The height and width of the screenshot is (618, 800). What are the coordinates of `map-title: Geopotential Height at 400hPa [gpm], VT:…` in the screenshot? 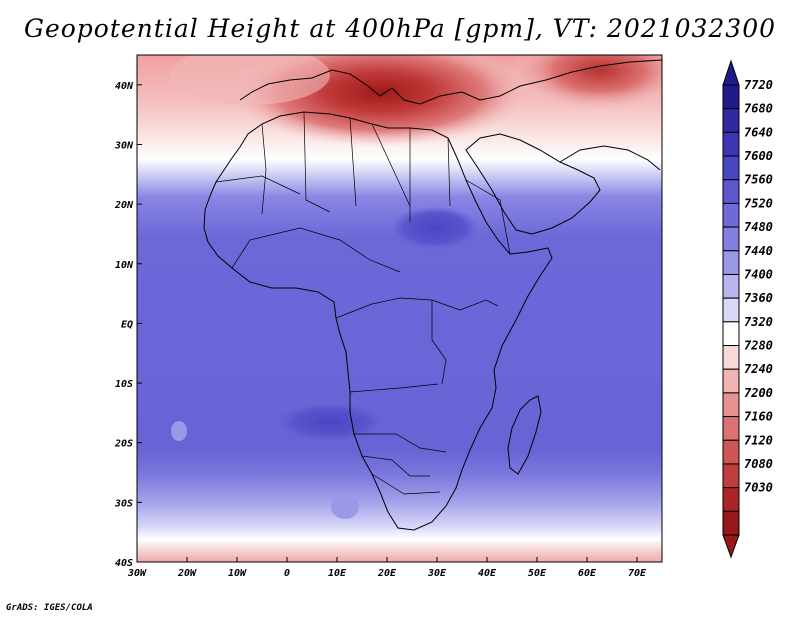 It's located at (400, 28).